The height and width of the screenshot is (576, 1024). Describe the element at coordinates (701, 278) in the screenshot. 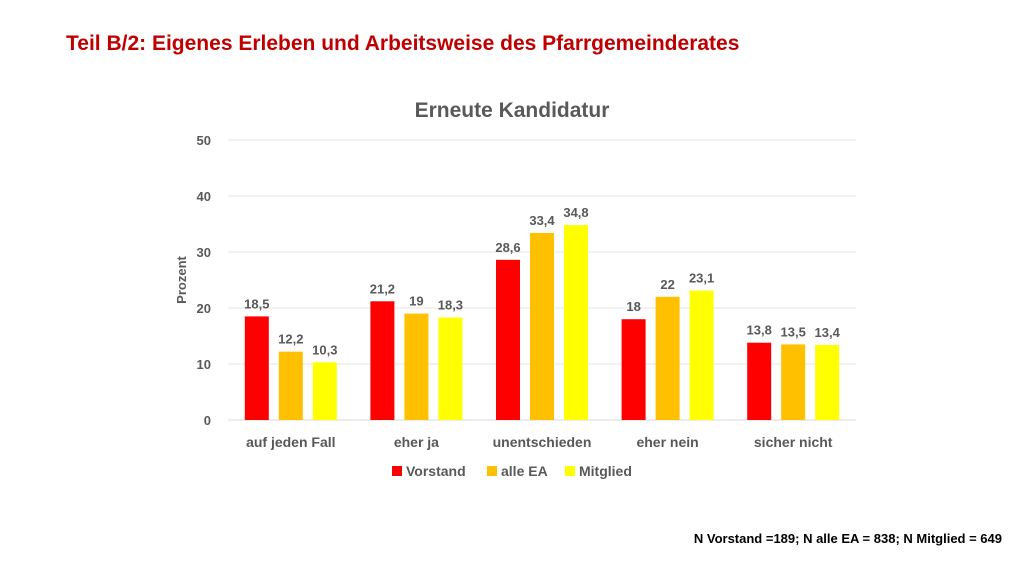

I see `data-label: 23,1` at that location.